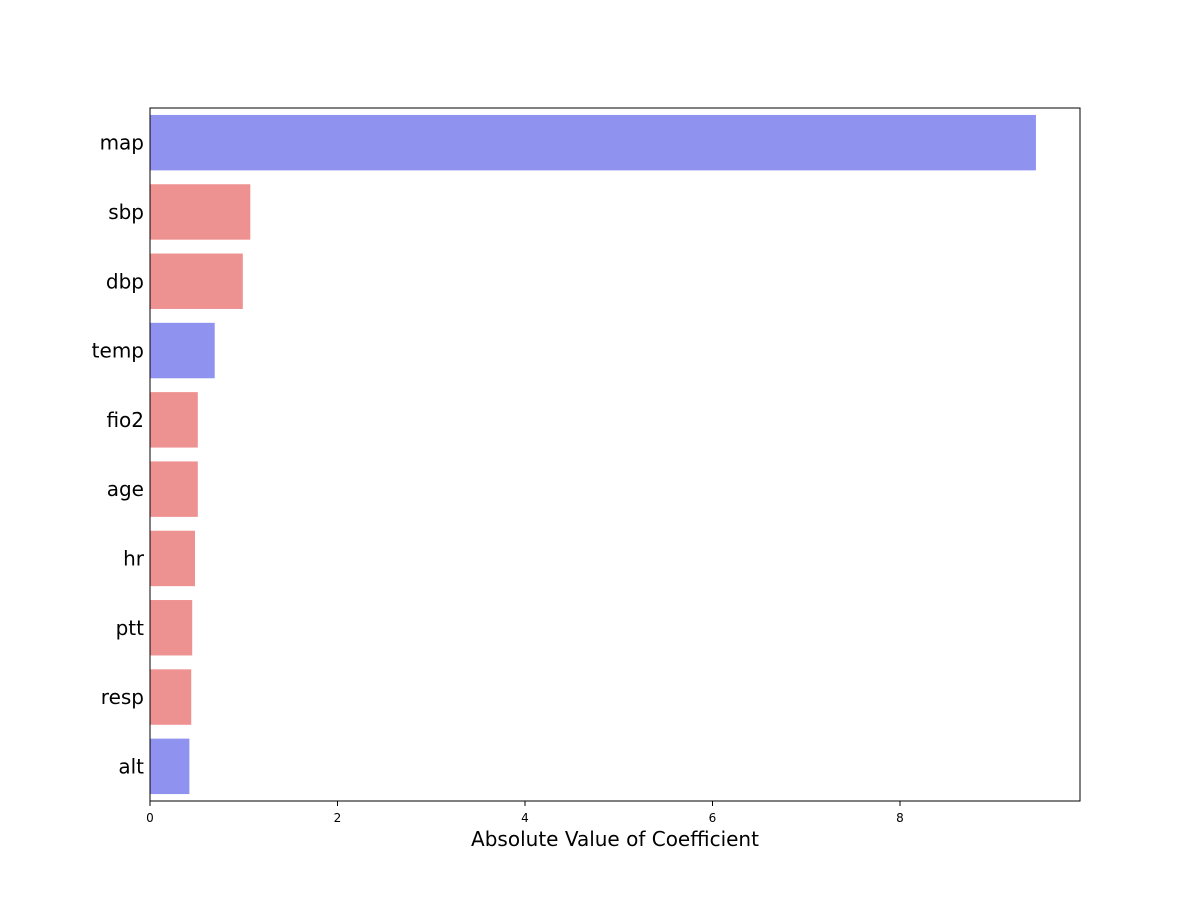 This screenshot has height=900, width=1200. What do you see at coordinates (171, 628) in the screenshot?
I see `bar-ptt` at bounding box center [171, 628].